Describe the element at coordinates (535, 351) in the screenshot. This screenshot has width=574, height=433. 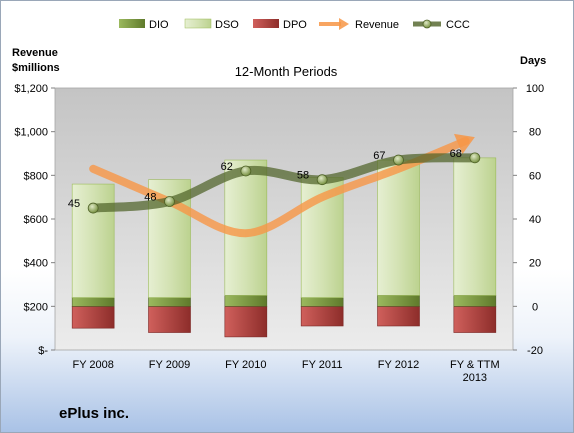
I see `right-tick-label-0: -20` at that location.